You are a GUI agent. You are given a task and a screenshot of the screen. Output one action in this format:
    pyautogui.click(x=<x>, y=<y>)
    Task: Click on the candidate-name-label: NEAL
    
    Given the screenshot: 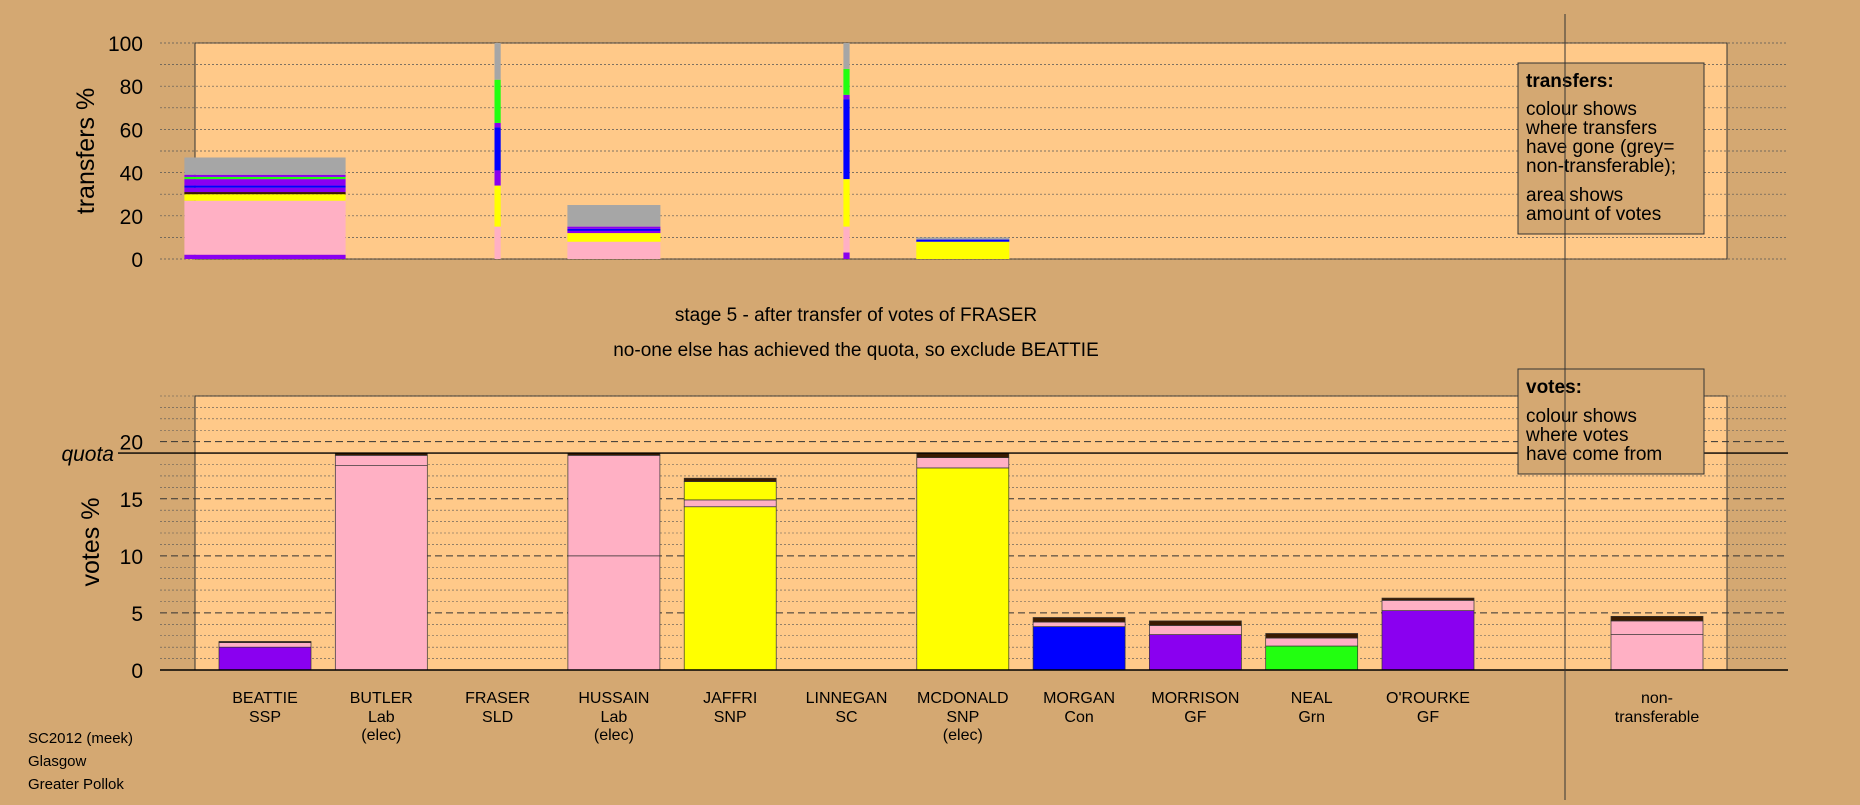 What is the action you would take?
    pyautogui.click(x=1312, y=698)
    